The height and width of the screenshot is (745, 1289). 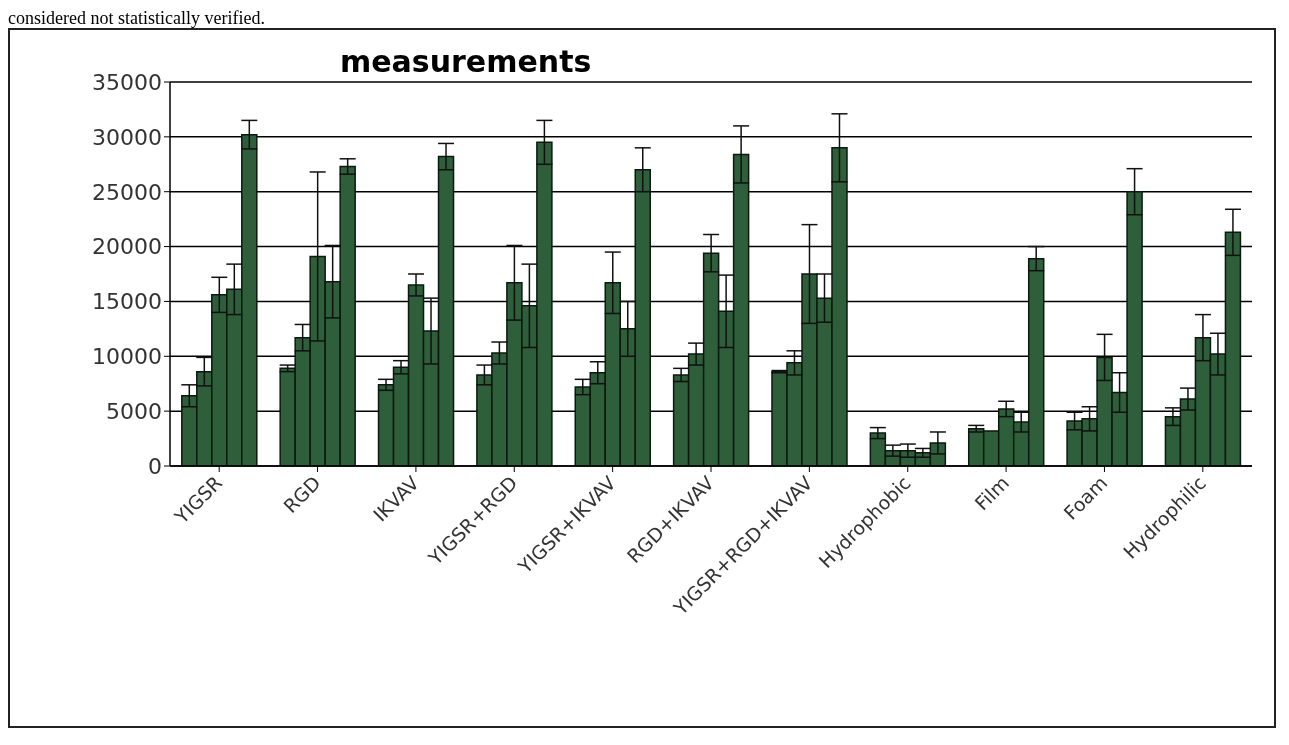 What do you see at coordinates (127, 82) in the screenshot?
I see `y-tick-label: 35000` at bounding box center [127, 82].